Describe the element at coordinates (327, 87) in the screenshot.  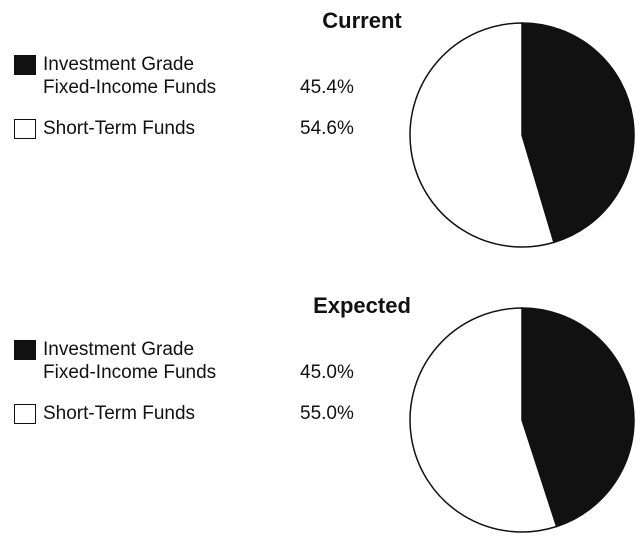
I see `value-label: 45.4%` at that location.